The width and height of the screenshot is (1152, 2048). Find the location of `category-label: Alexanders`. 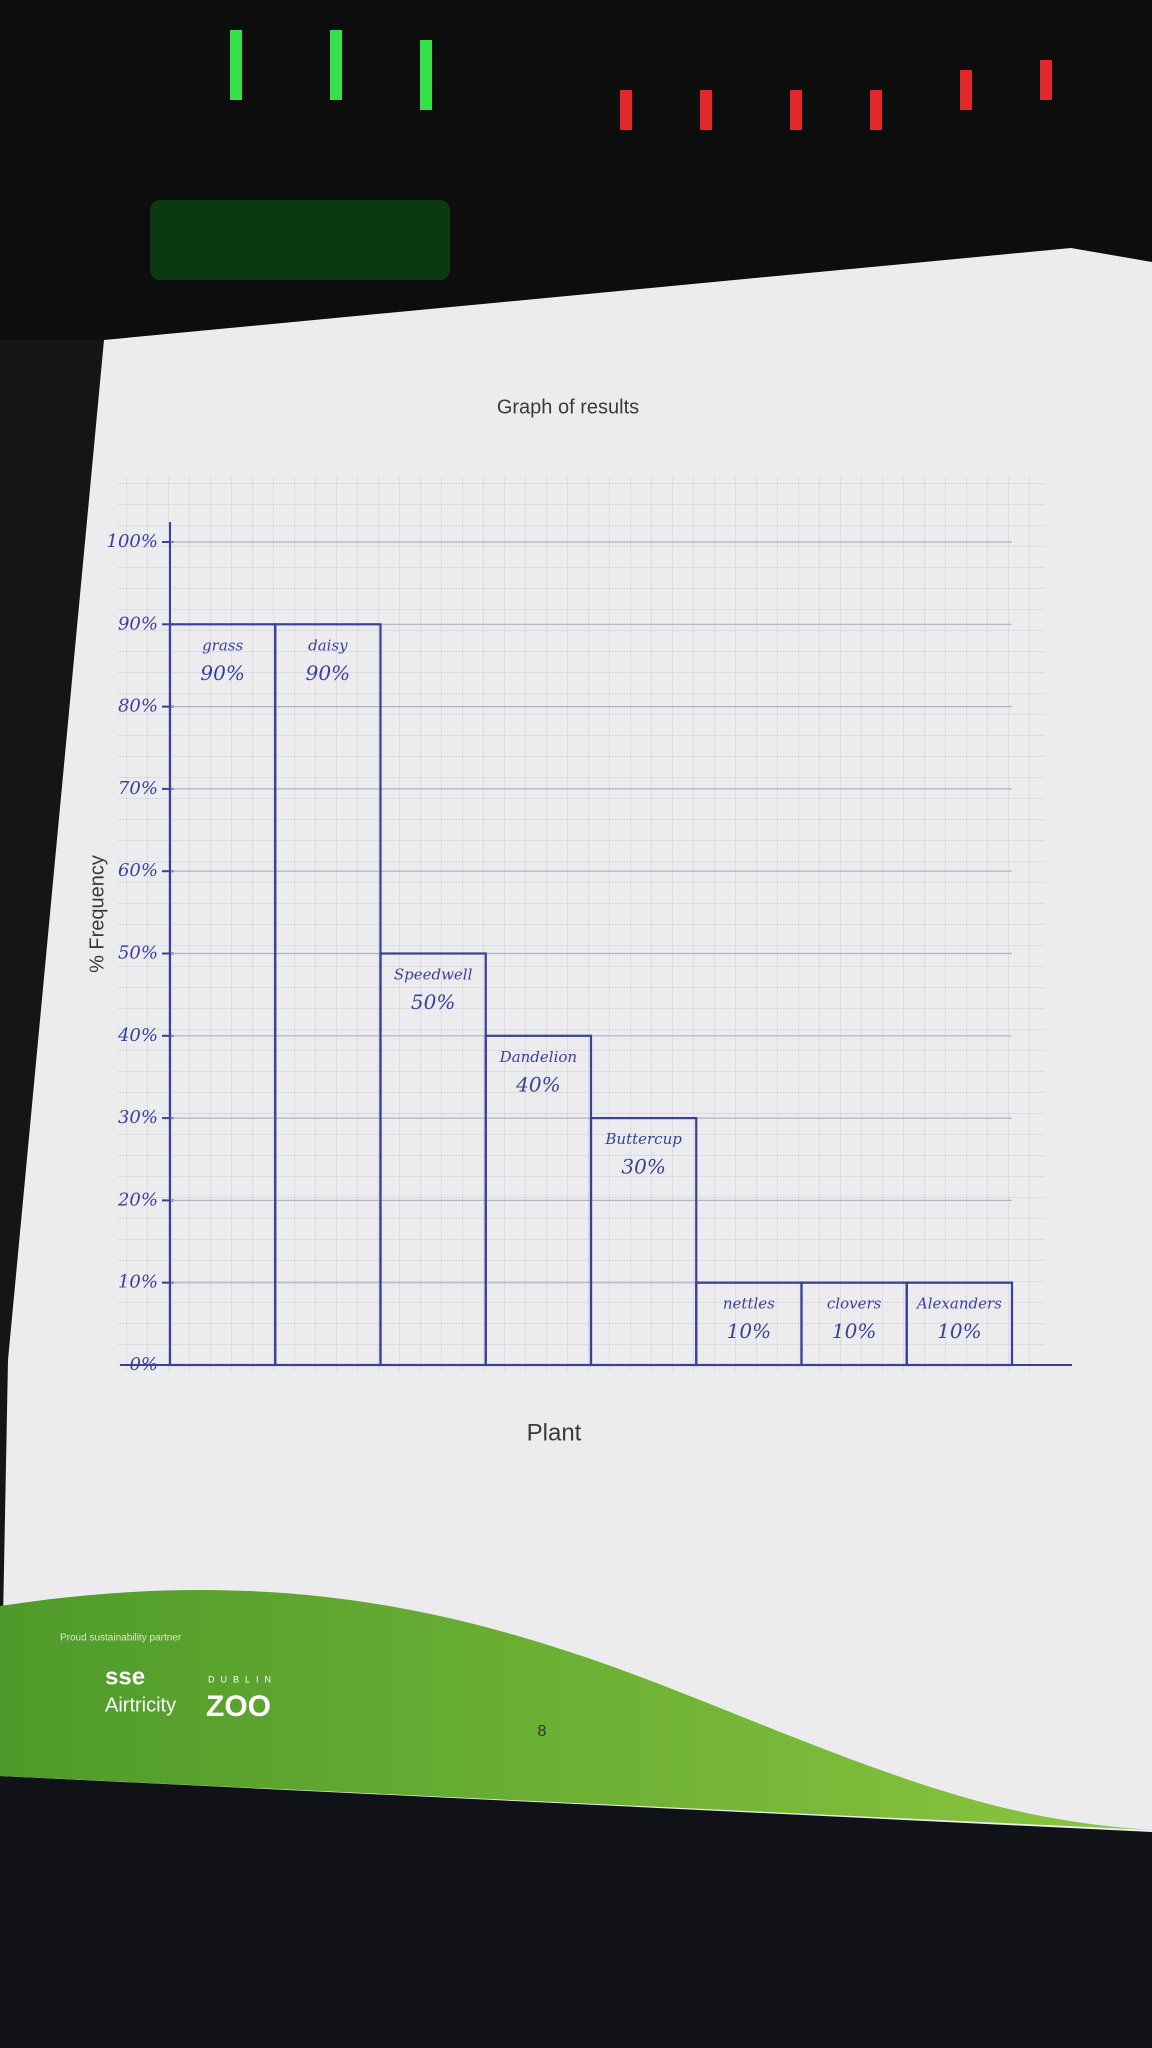

category-label: Alexanders is located at coordinates (958, 1304).